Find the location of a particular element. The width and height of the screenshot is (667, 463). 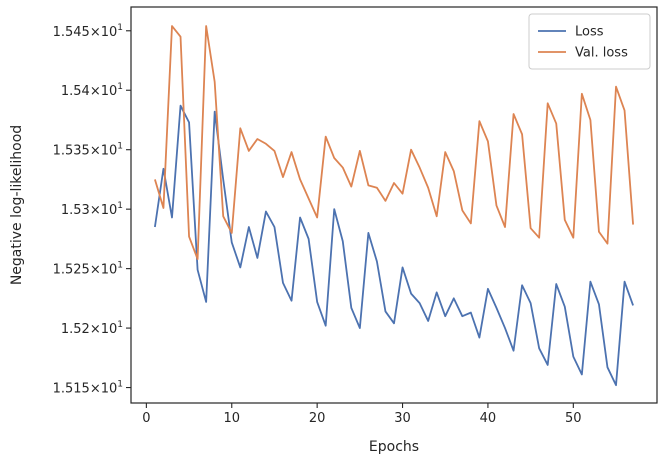

legend-box is located at coordinates (589, 41).